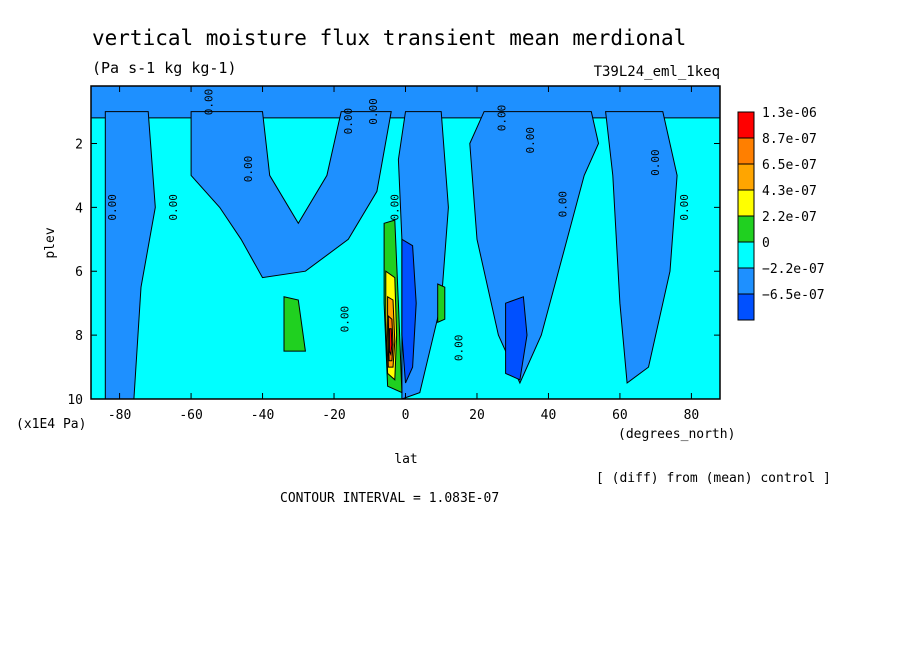  I want to click on contour-label-11: 0.00, so click(562, 204).